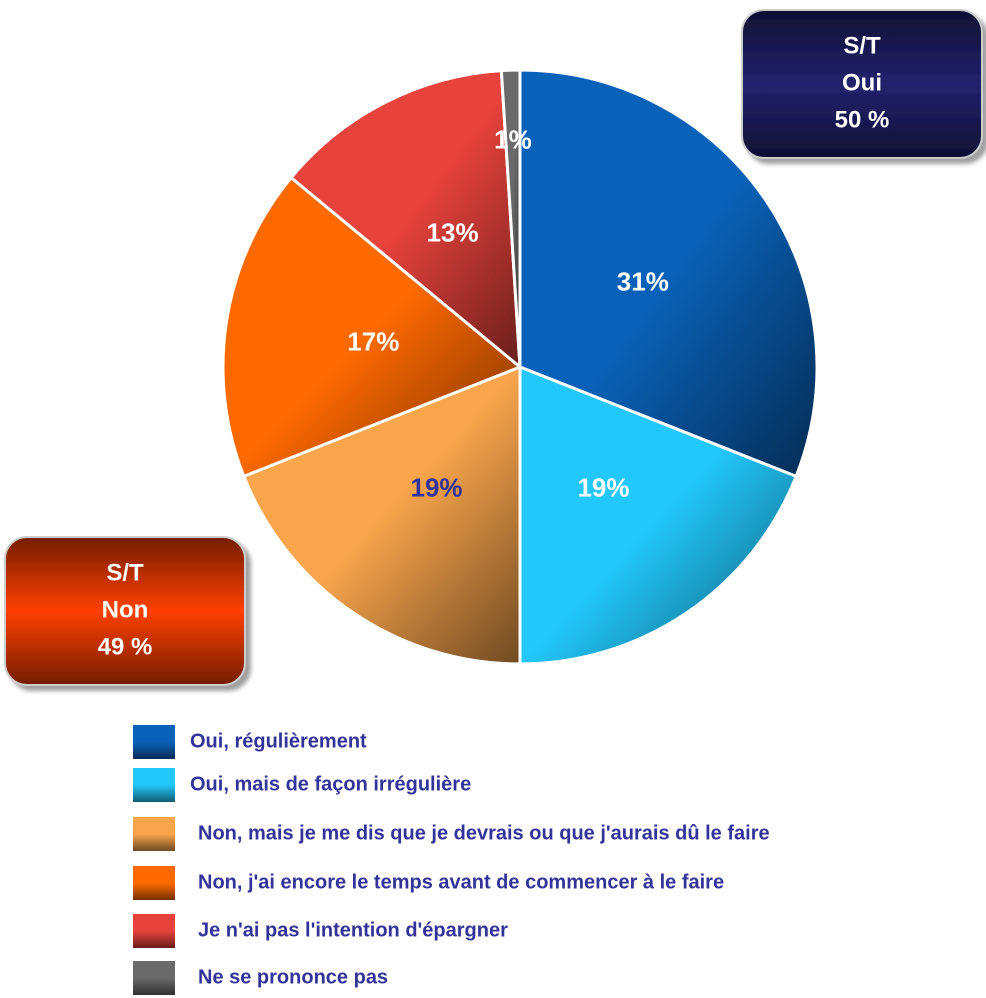  I want to click on annotation-text: 50 %, so click(862, 119).